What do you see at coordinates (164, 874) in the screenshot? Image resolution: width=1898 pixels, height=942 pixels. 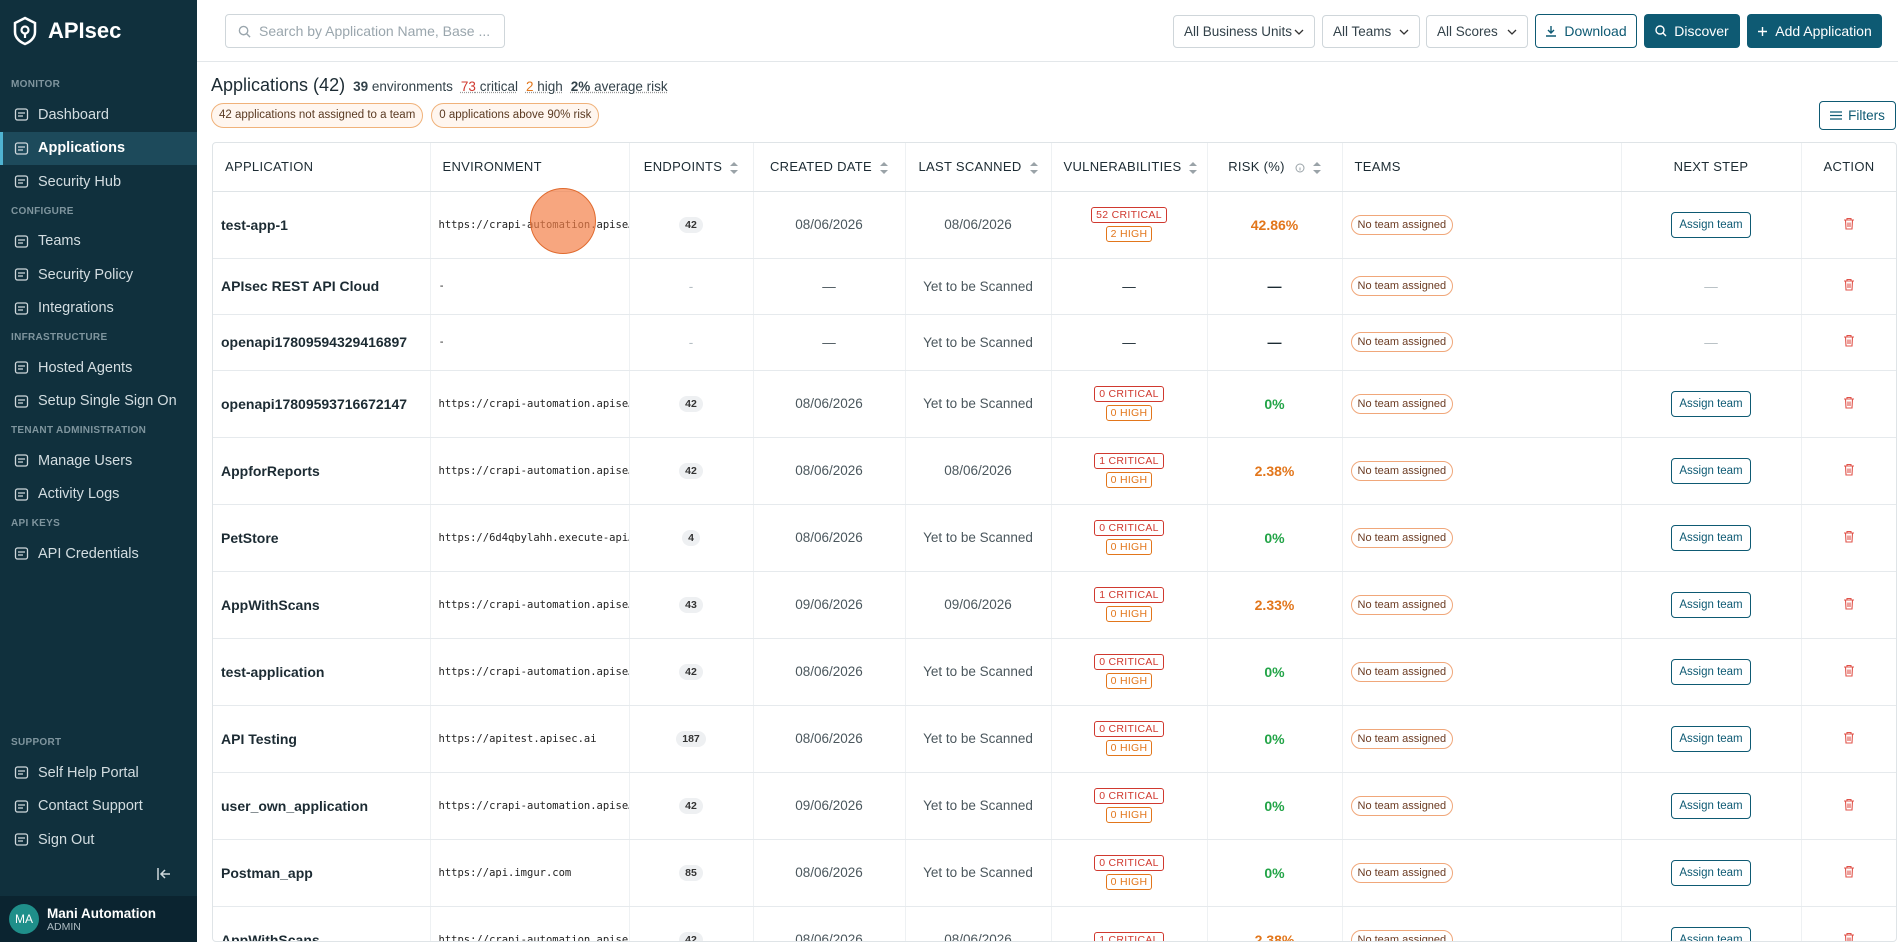 I see `collapse-icon` at bounding box center [164, 874].